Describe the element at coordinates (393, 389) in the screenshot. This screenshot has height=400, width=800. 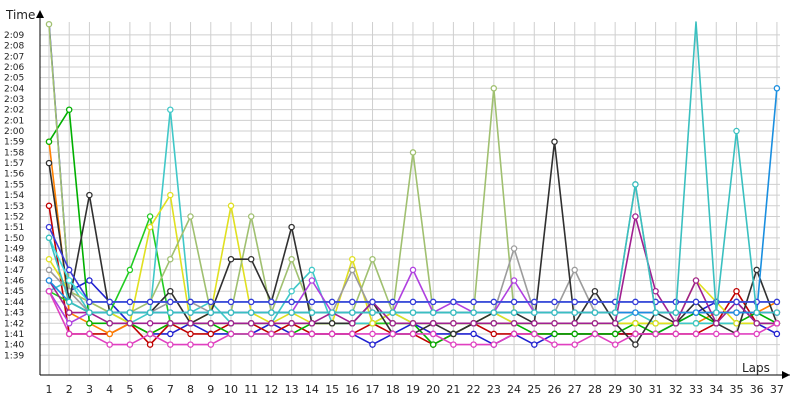
I see `x-tick-label: 18` at that location.